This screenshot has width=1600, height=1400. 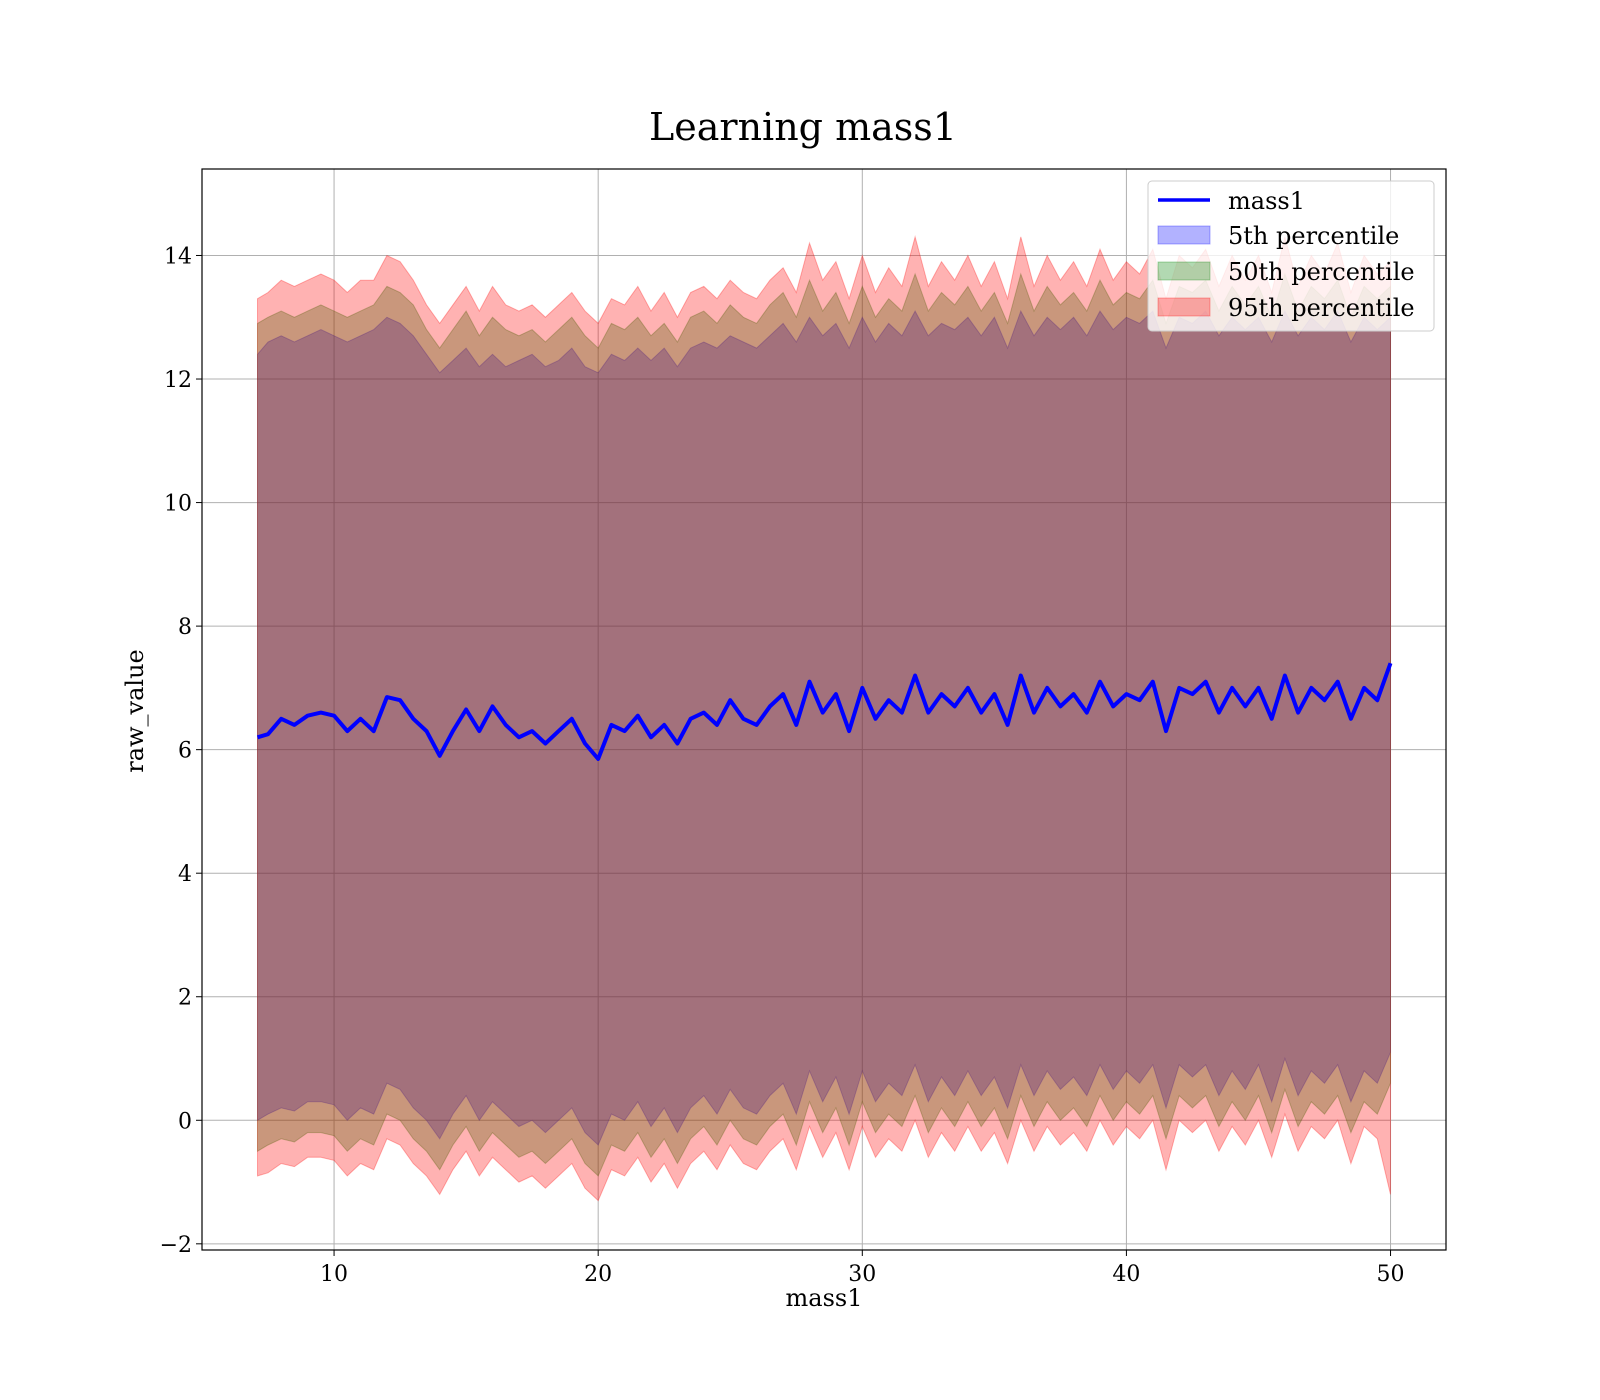 I want to click on x-tick-label: 20, so click(x=598, y=1274).